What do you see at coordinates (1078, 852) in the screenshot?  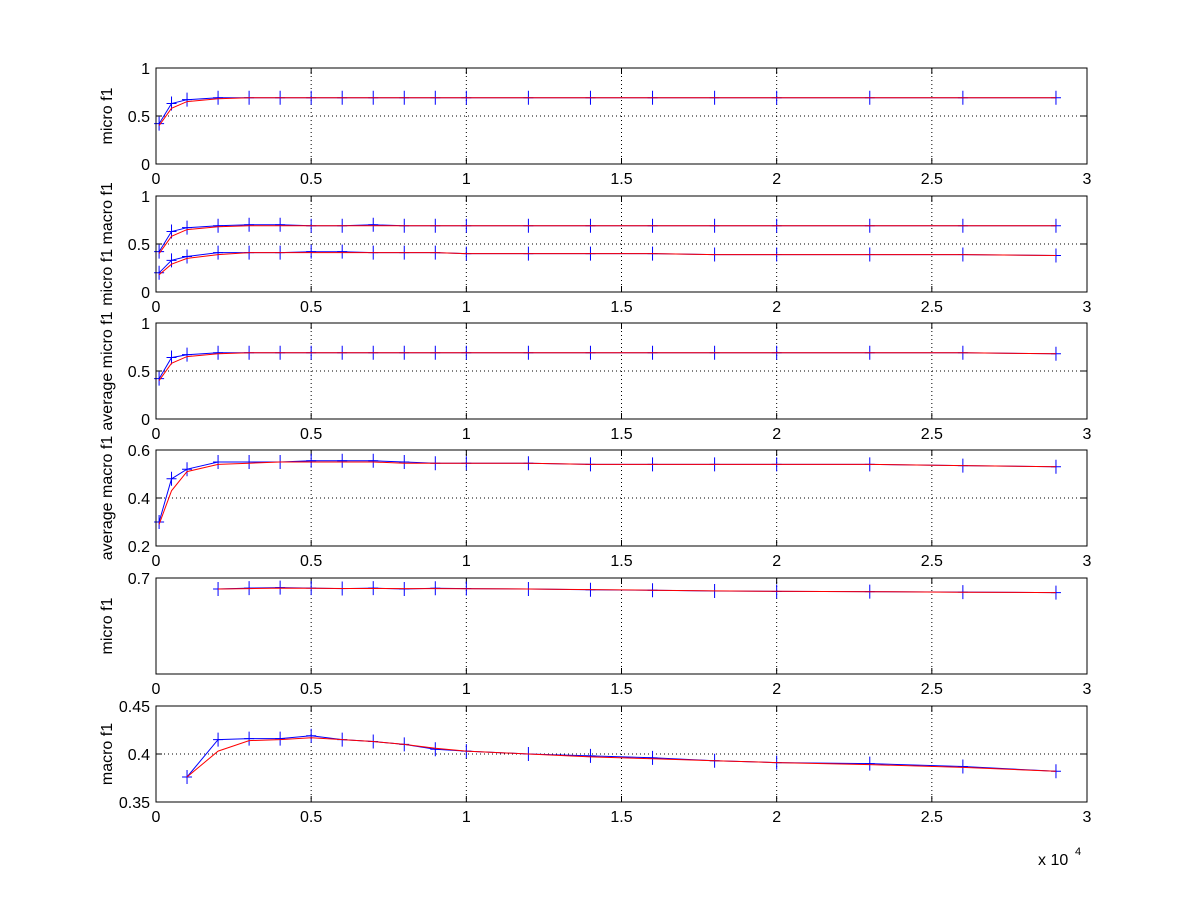 I see `x-axis-multiplier-exponent: 4` at bounding box center [1078, 852].